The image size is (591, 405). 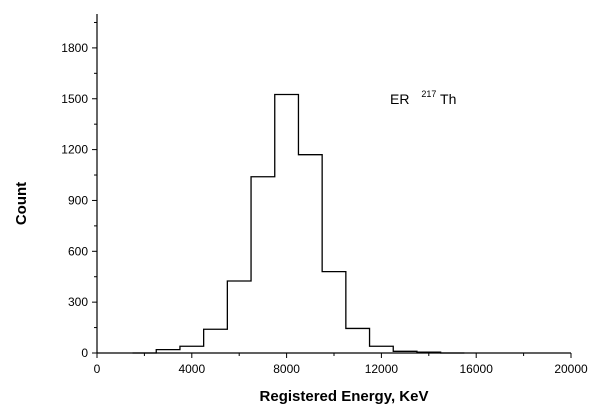 What do you see at coordinates (74, 150) in the screenshot?
I see `y-tick-label: 1200` at bounding box center [74, 150].